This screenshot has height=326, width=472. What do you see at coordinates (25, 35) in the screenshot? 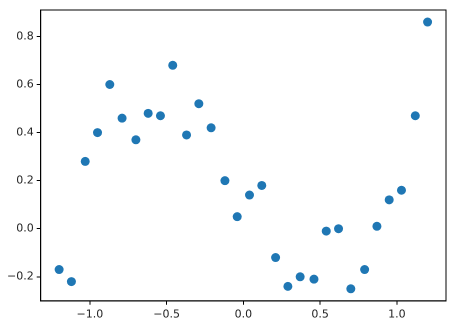
I see `y-tick-label: 0.8` at bounding box center [25, 35].